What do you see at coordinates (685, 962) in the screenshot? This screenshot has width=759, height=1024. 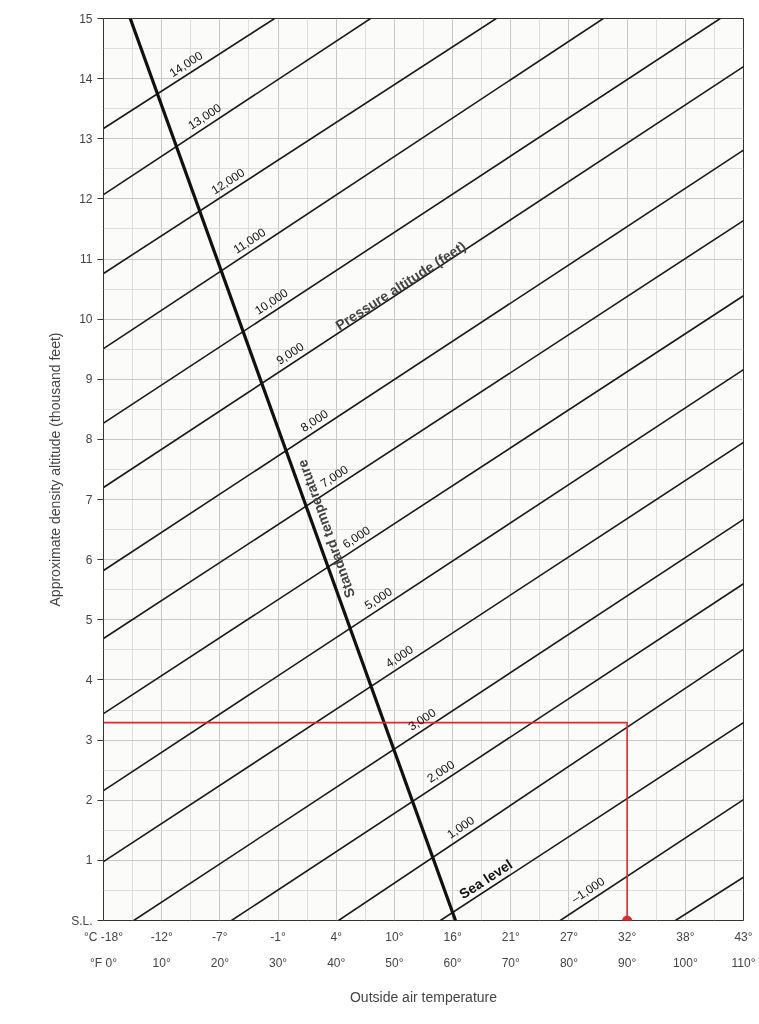 I see `x-tick-label: 100°` at bounding box center [685, 962].